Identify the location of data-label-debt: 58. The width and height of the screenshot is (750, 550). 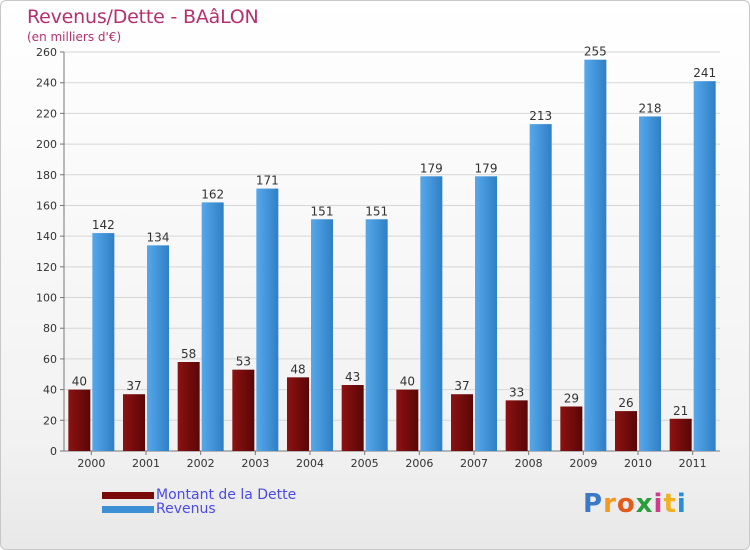
(188, 354).